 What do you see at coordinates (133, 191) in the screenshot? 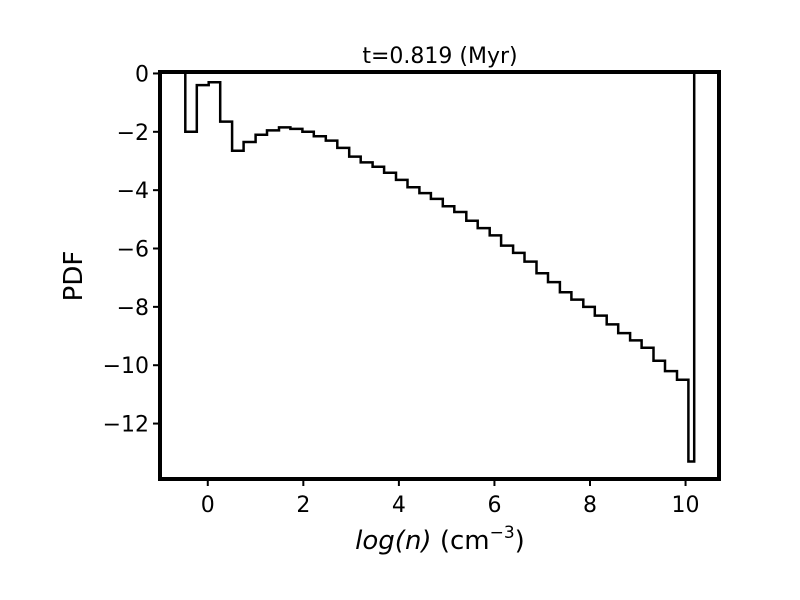
I see `y-tick-label: −4` at bounding box center [133, 191].